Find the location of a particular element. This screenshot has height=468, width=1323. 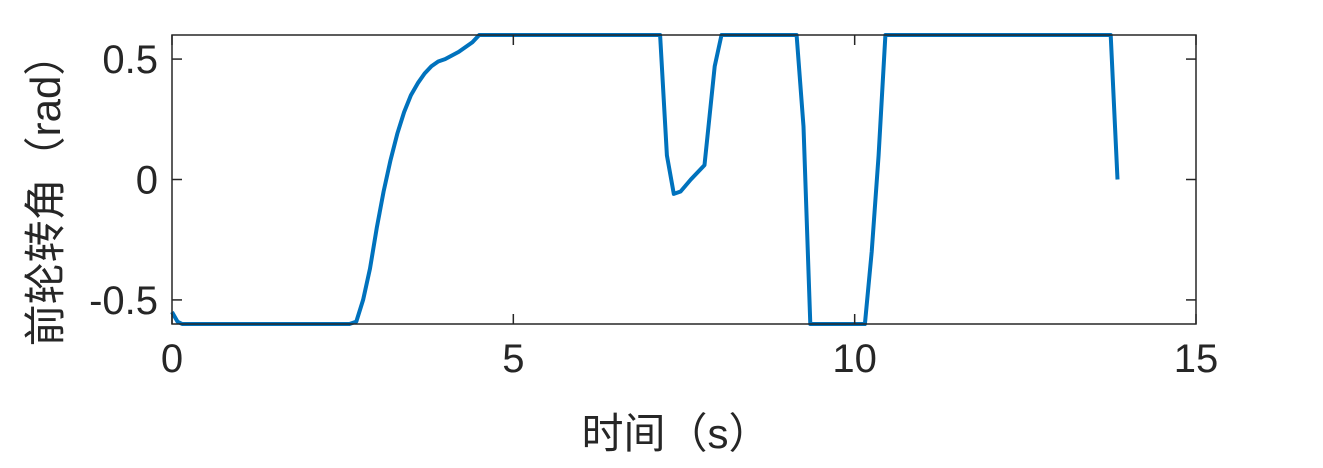

x-tick-label: 5 is located at coordinates (513, 359).